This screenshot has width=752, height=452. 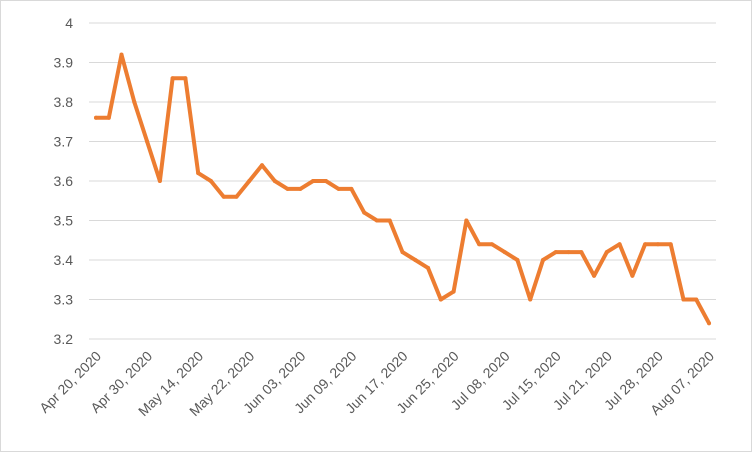 What do you see at coordinates (69, 23) in the screenshot?
I see `y-tick-label: 4` at bounding box center [69, 23].